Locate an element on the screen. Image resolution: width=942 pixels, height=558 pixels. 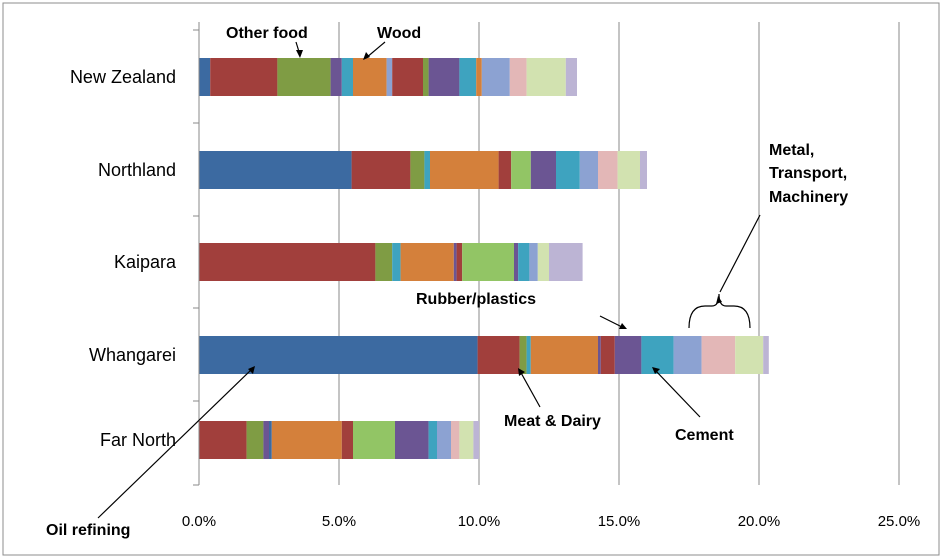
annotation-meat-dairy: Meat & Dairy is located at coordinates (552, 421).